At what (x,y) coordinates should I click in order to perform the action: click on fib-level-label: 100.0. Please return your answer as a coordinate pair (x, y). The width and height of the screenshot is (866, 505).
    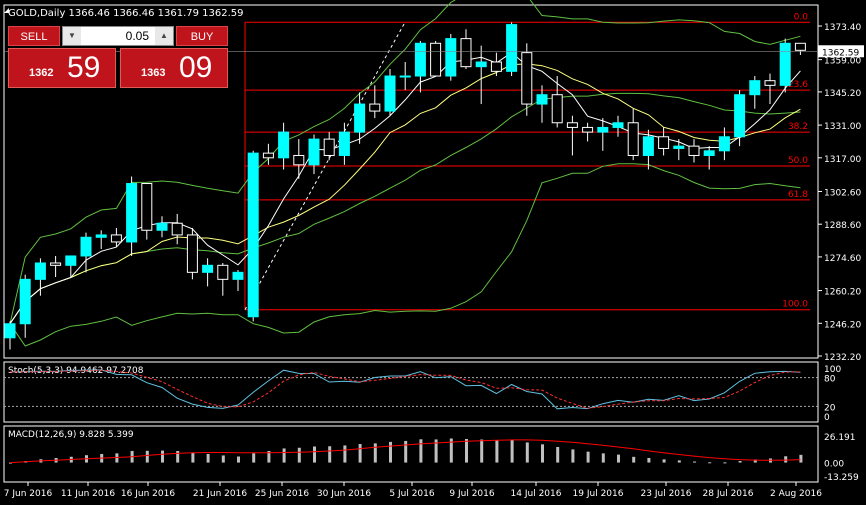
    Looking at the image, I should click on (795, 305).